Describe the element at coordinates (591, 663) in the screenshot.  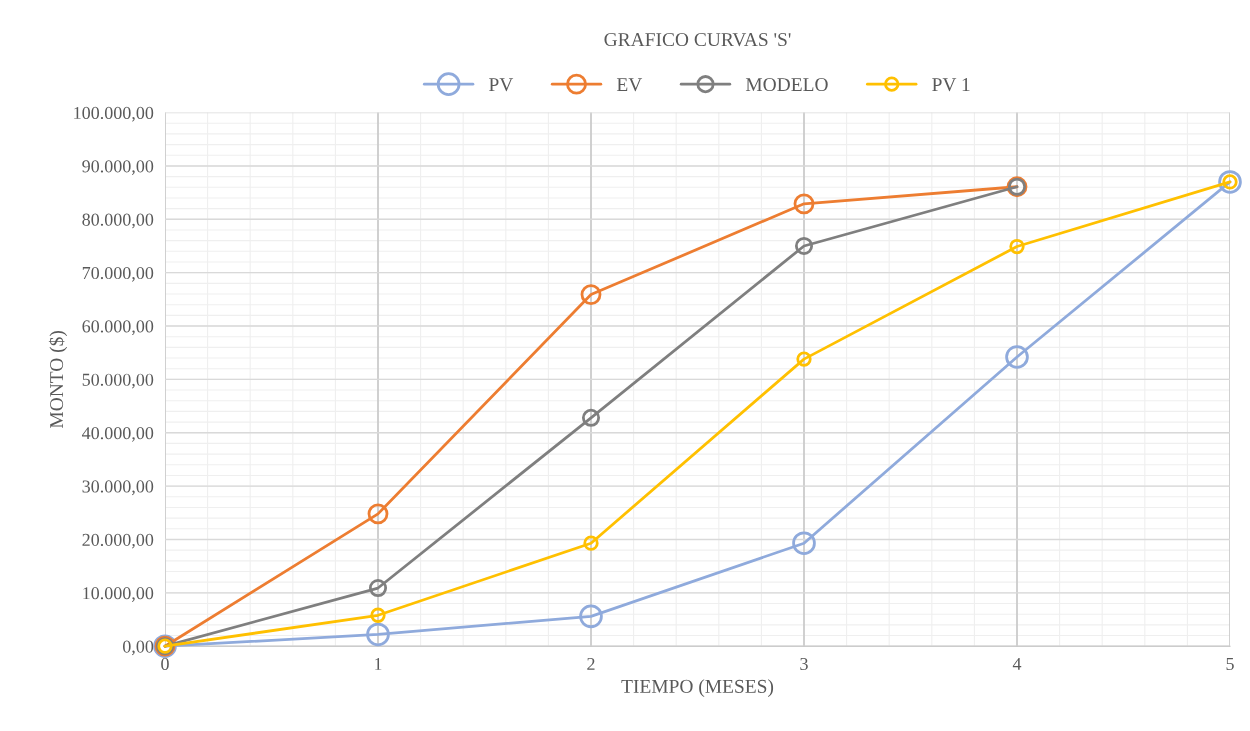
I see `x-tick-label: 2` at that location.